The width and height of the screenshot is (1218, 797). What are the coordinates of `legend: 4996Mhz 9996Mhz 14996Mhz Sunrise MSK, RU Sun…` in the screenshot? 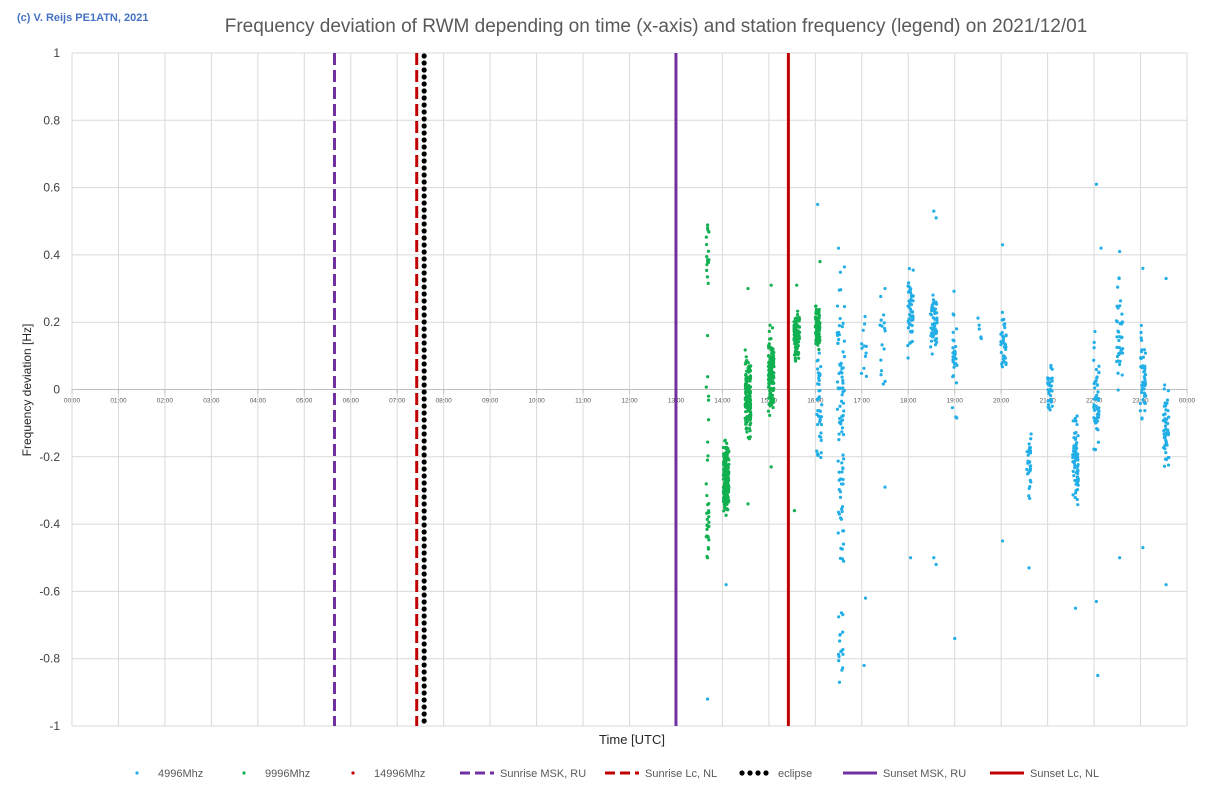 It's located at (617, 774).